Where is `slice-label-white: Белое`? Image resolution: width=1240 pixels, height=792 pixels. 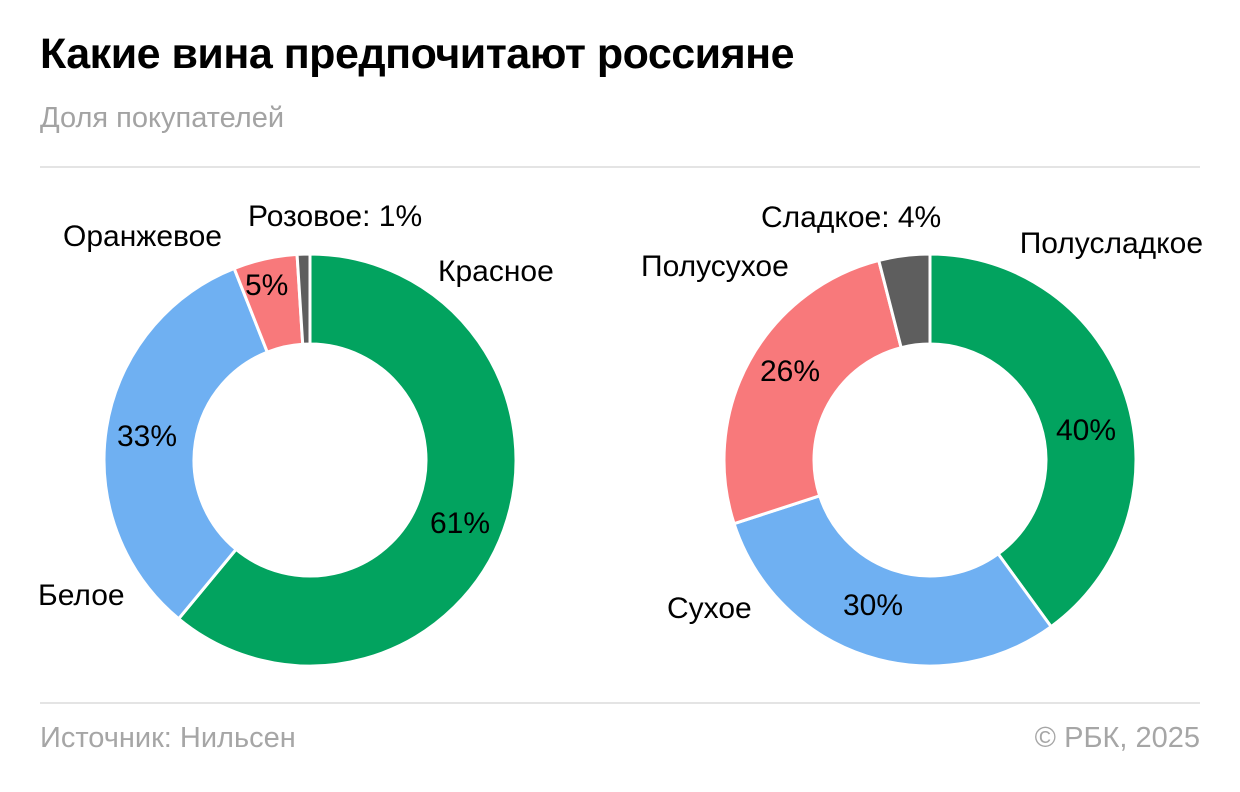 slice-label-white: Белое is located at coordinates (81, 595).